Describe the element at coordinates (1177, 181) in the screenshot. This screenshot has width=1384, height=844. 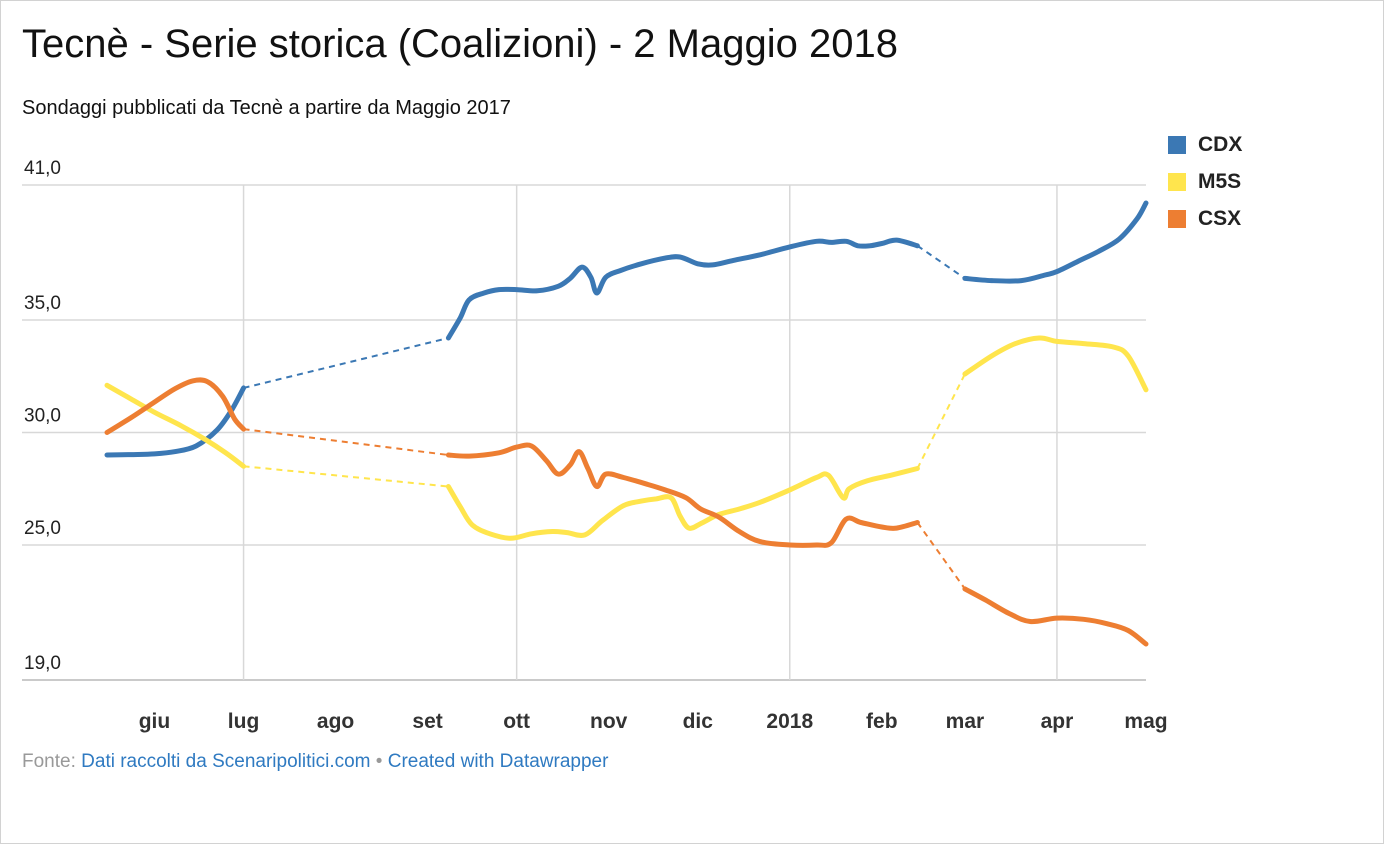
I see `legend-swatch-m5s` at that location.